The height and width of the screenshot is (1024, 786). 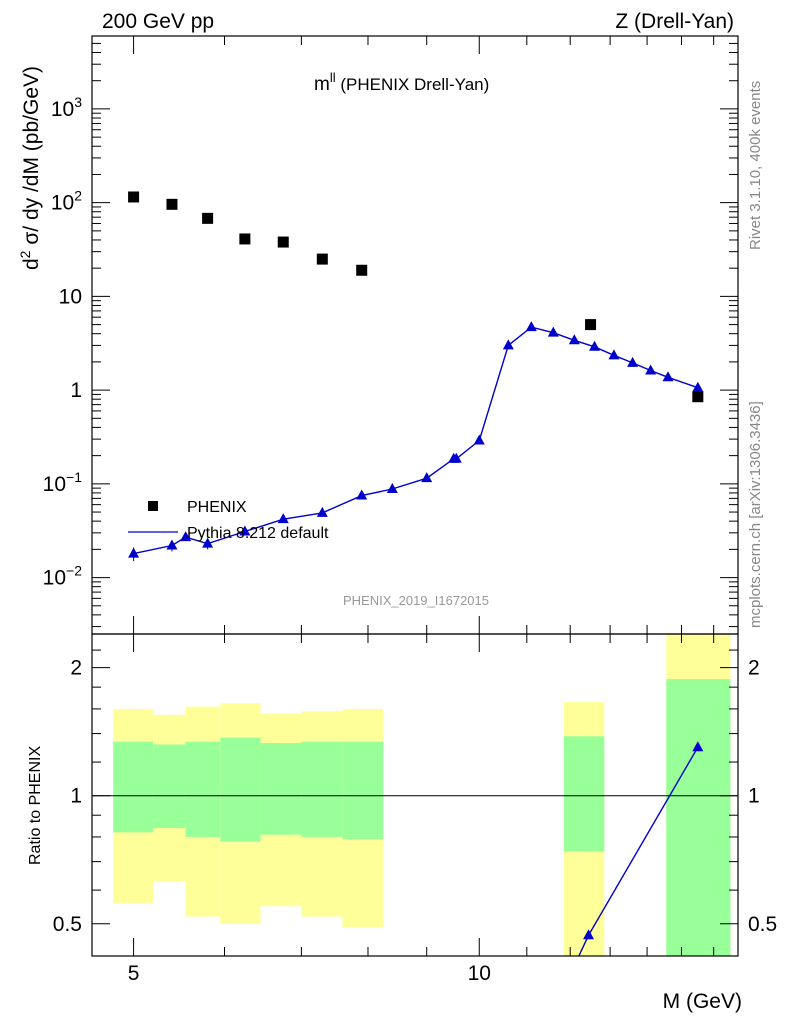 What do you see at coordinates (413, 84) in the screenshot?
I see `plot-title-rest: (PHENIX Drell-Yan)` at bounding box center [413, 84].